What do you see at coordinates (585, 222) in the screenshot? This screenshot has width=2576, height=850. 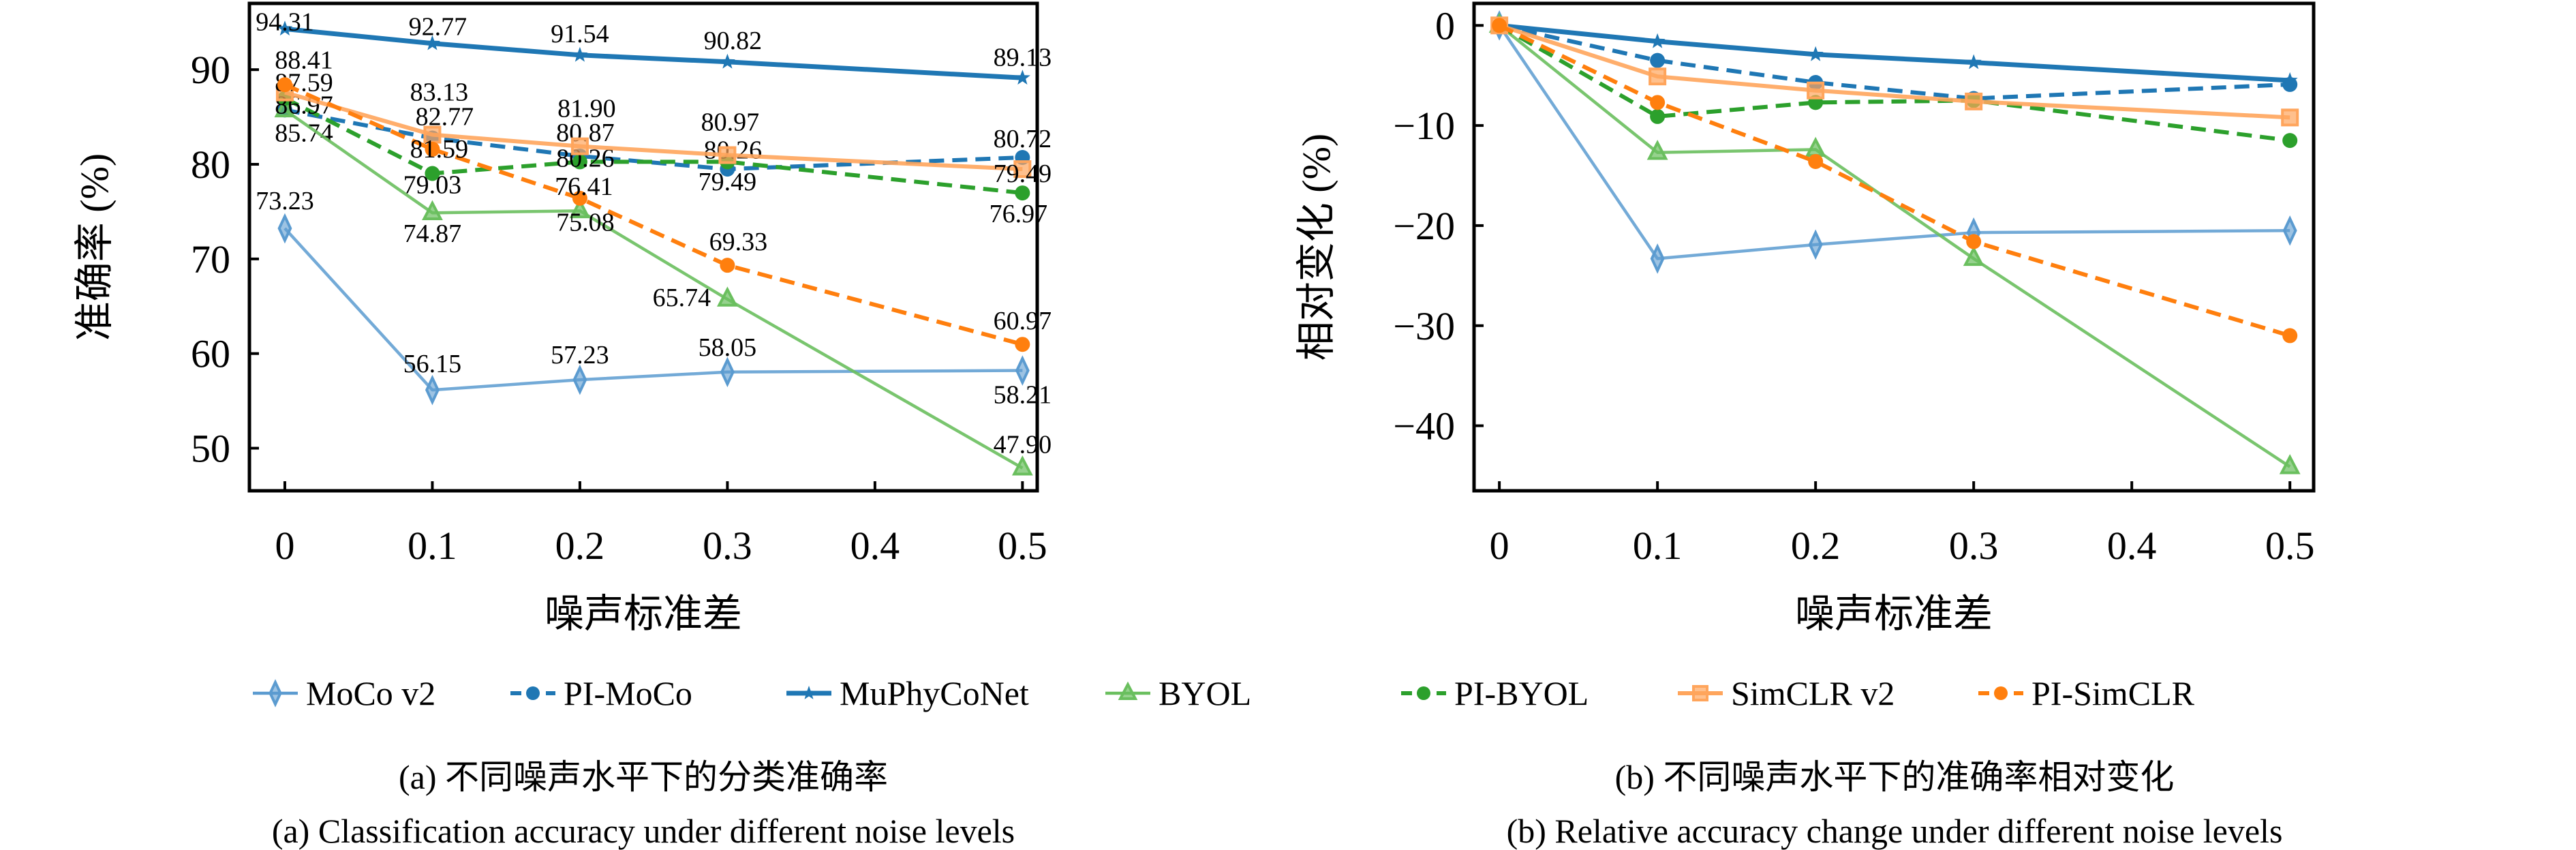 I see `data-label: 75.08` at bounding box center [585, 222].